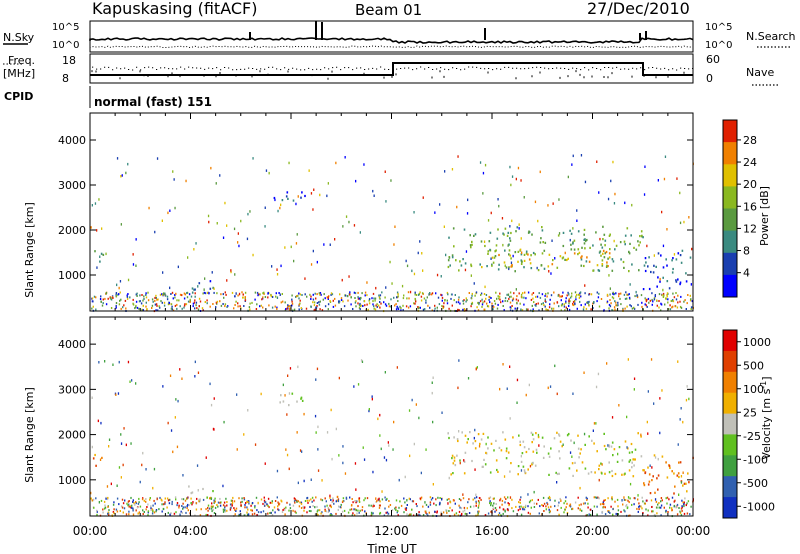 The height and width of the screenshot is (554, 800). I want to click on colorbar-segment, so click(730, 264).